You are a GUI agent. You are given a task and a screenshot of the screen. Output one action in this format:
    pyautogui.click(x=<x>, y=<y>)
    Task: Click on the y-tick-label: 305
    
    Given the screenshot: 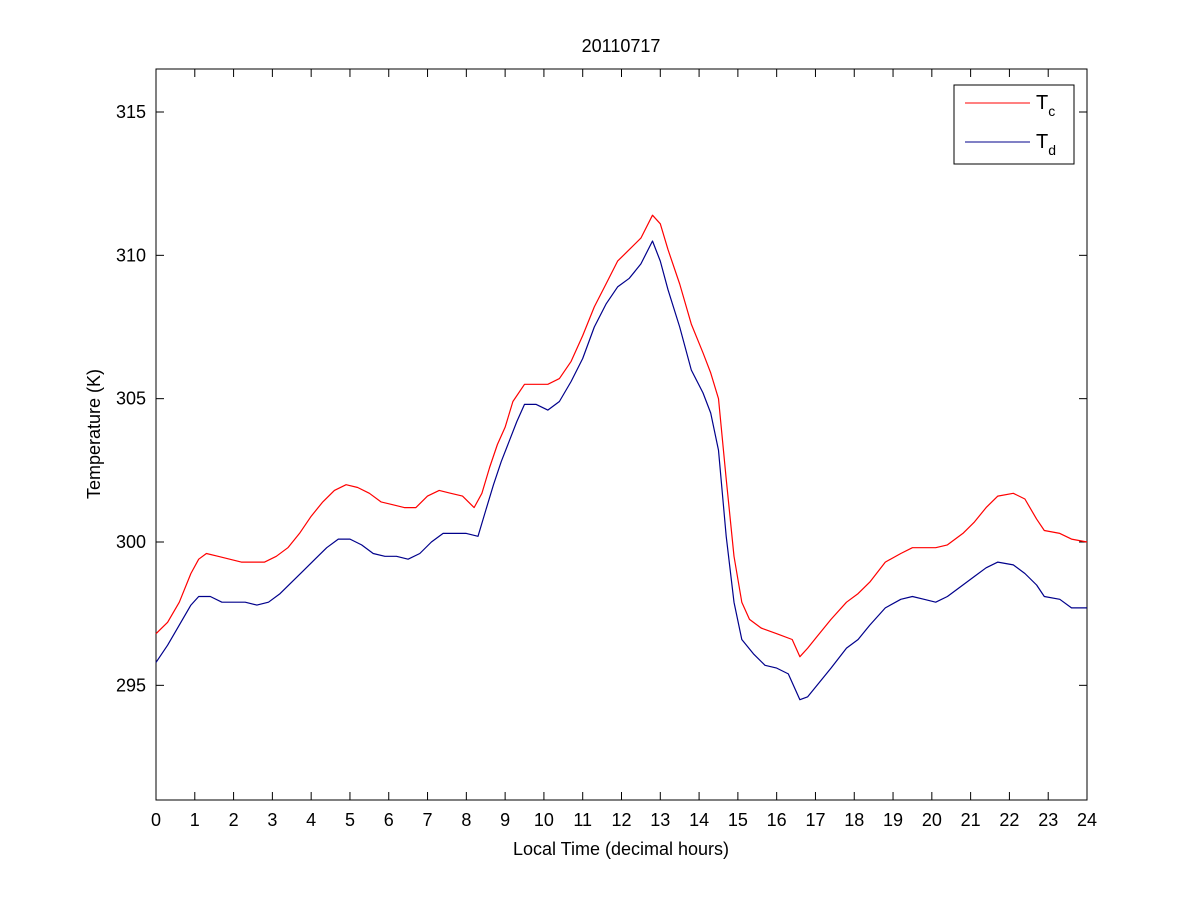 What is the action you would take?
    pyautogui.click(x=131, y=399)
    